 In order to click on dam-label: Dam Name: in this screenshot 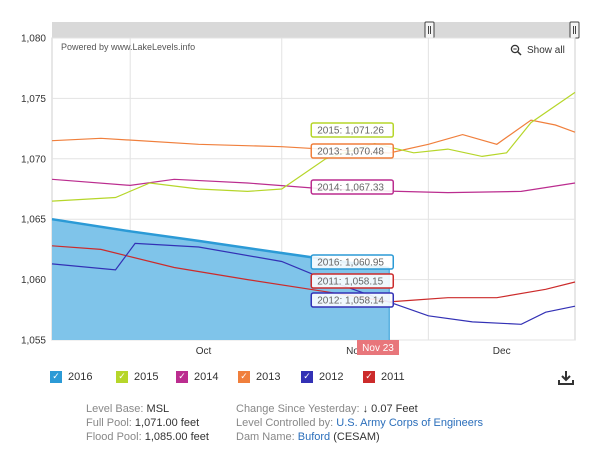, I will do `click(265, 437)`.